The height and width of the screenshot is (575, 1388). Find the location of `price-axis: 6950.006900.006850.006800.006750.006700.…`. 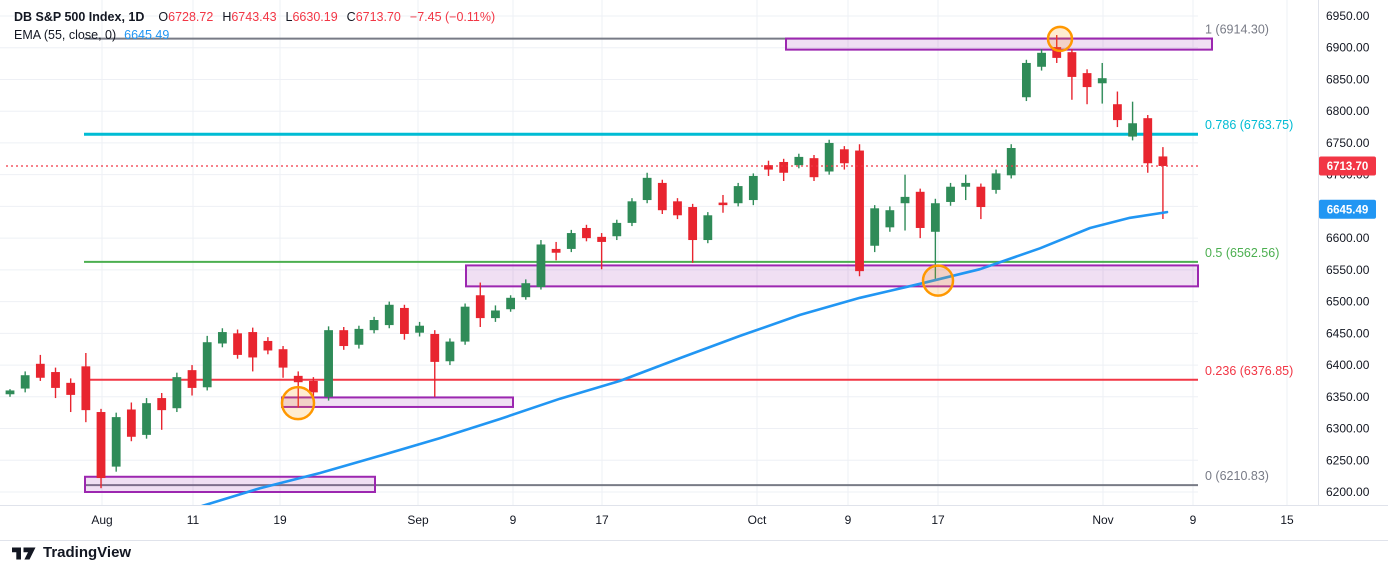

price-axis: 6950.006900.006850.006800.006750.006700.… is located at coordinates (1348, 254).